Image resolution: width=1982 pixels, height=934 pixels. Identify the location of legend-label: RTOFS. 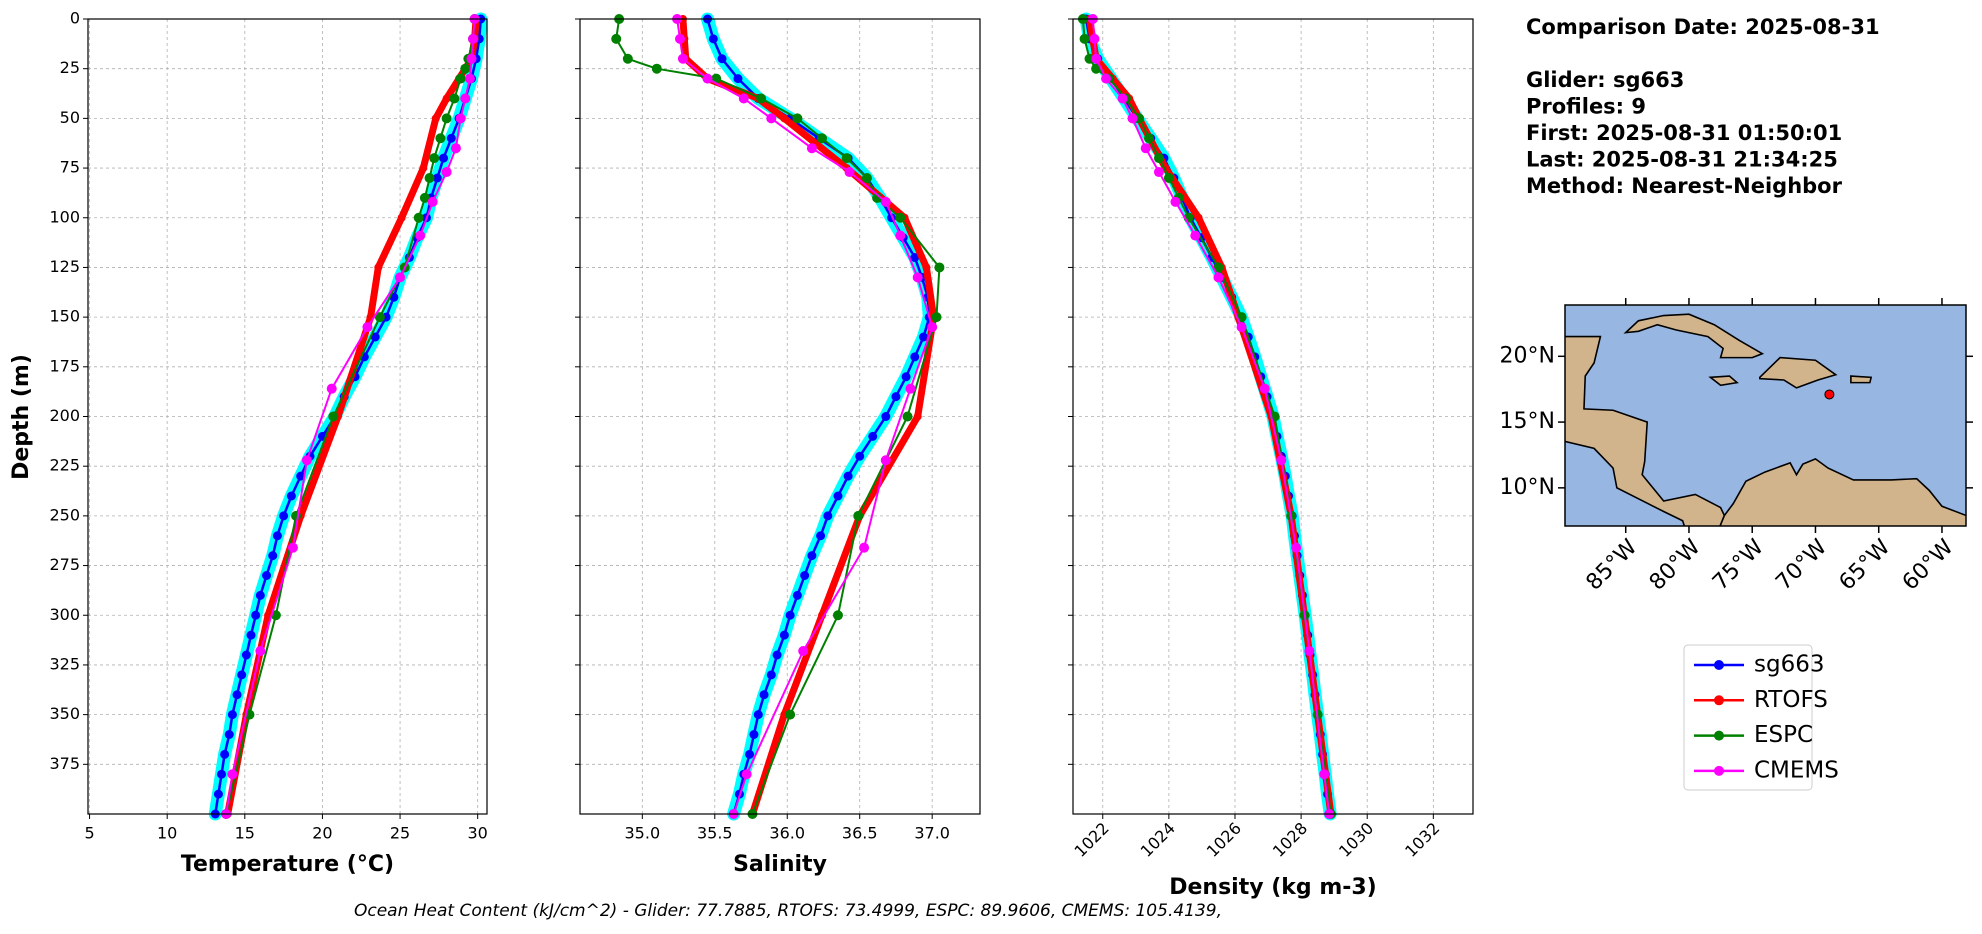
(1791, 700).